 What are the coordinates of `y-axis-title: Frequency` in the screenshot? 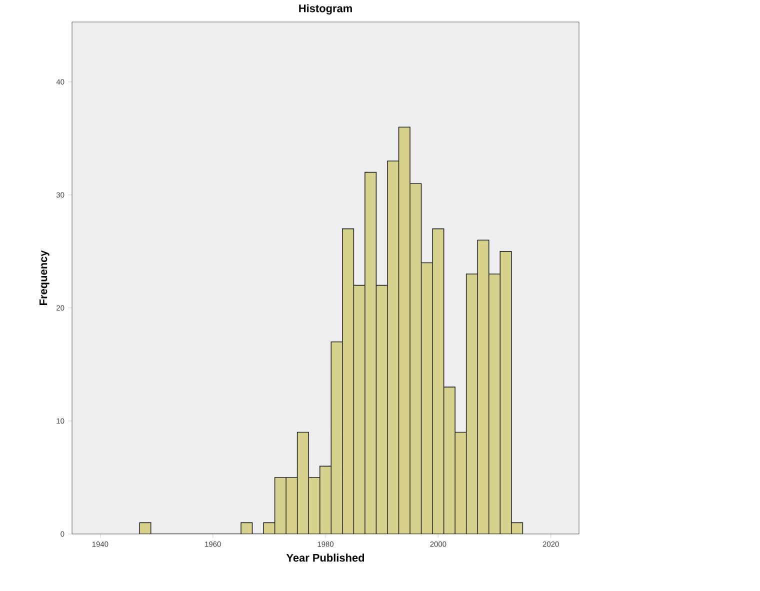 It's located at (45, 277).